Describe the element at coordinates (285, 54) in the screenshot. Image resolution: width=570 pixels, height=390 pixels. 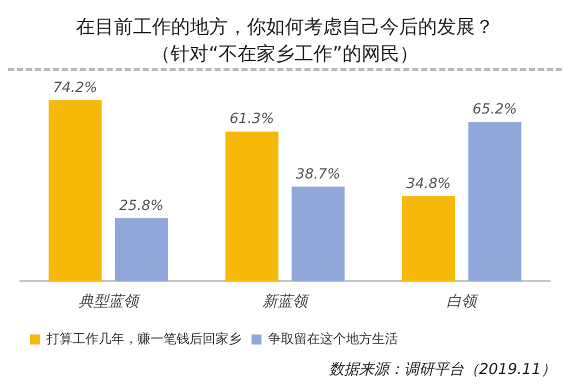
I see `chart-subtitle: （针对“不在家乡工作”的网民）` at that location.